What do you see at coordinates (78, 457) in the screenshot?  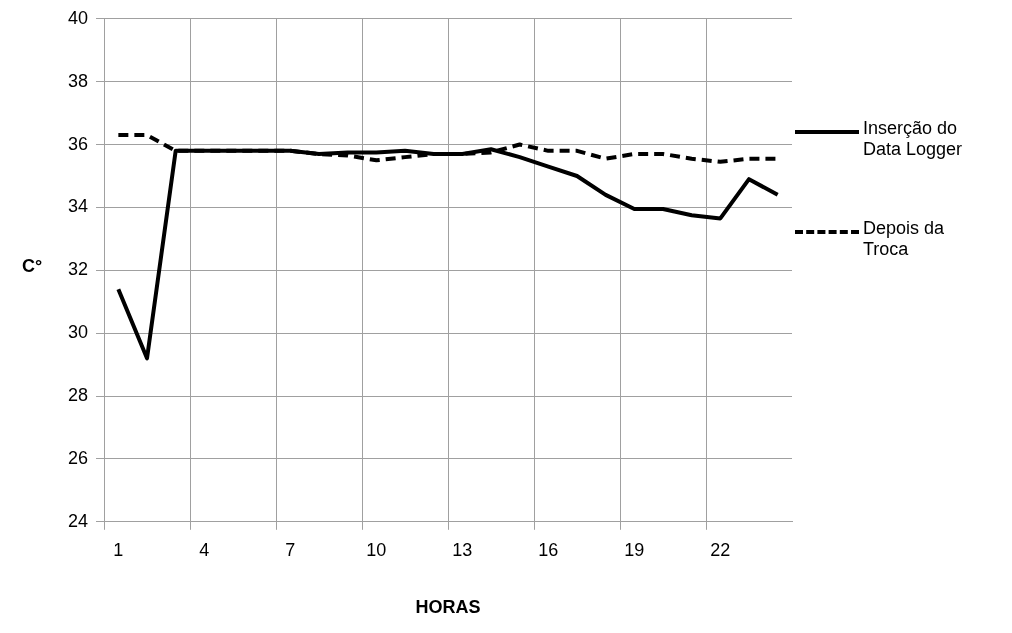 I see `y-tick-label: 26` at bounding box center [78, 457].